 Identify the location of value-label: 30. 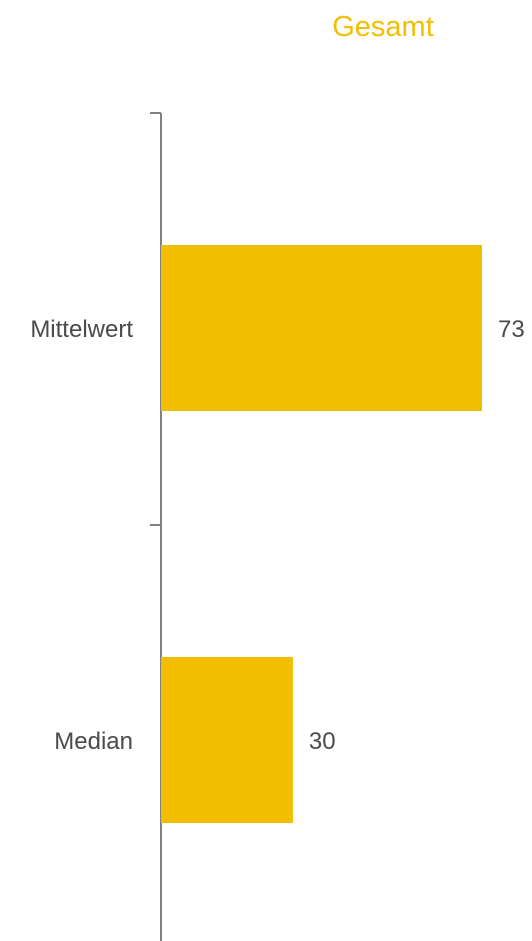
(322, 741).